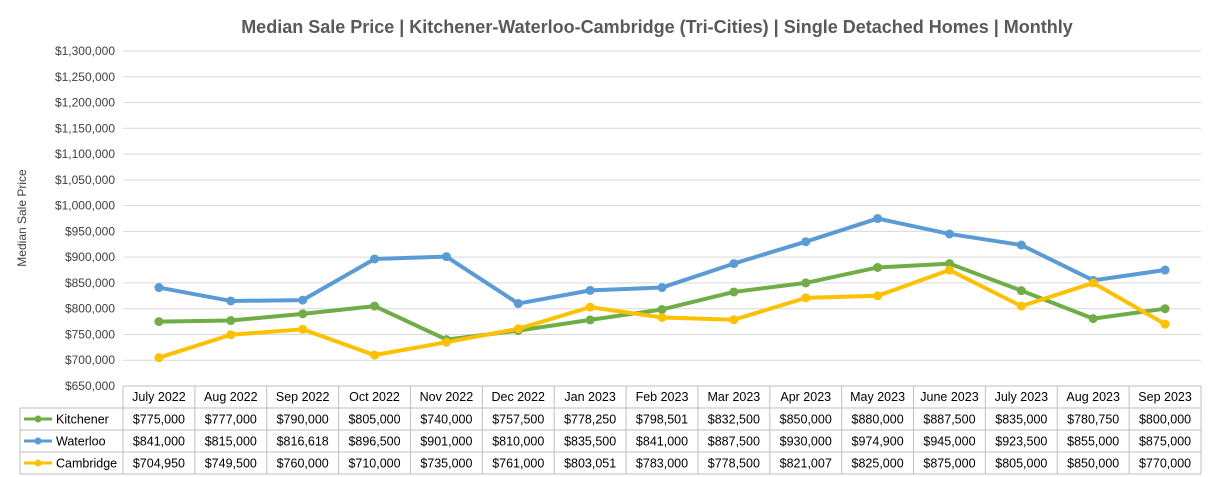  Describe the element at coordinates (590, 442) in the screenshot. I see `data-label: $835,500` at that location.